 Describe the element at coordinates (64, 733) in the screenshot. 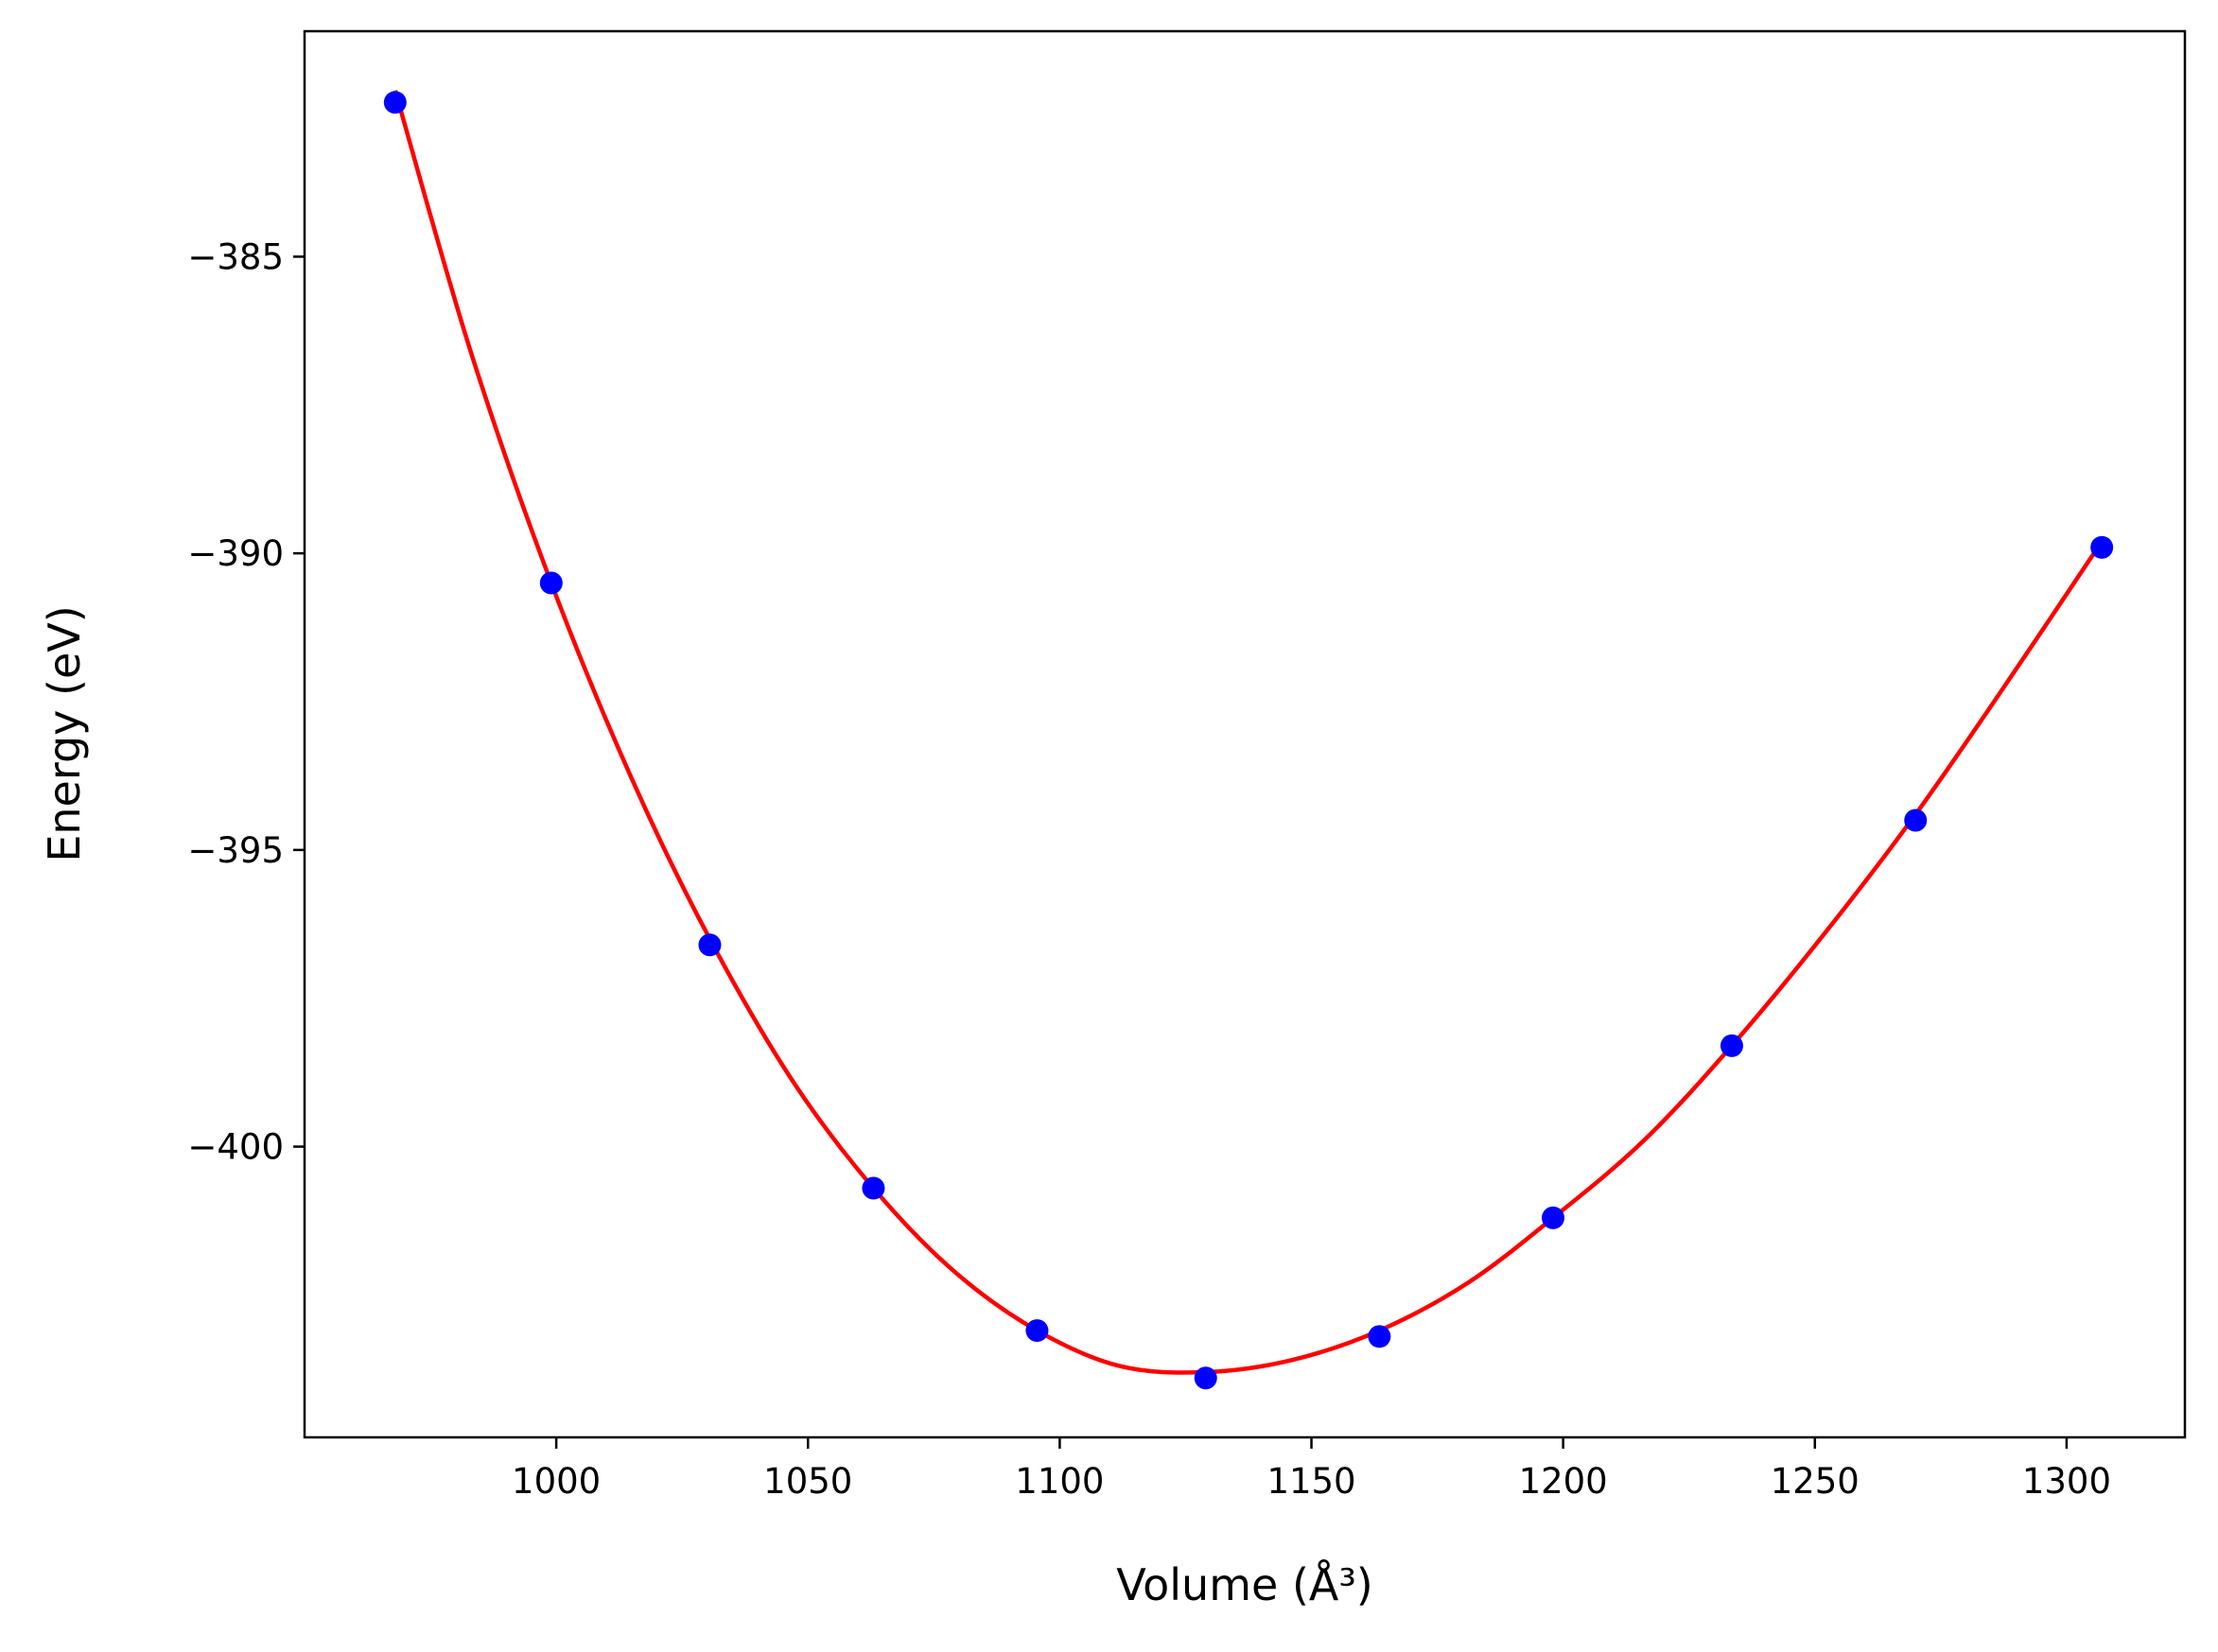

I see `y-axis-label: Energy (eV)` at that location.